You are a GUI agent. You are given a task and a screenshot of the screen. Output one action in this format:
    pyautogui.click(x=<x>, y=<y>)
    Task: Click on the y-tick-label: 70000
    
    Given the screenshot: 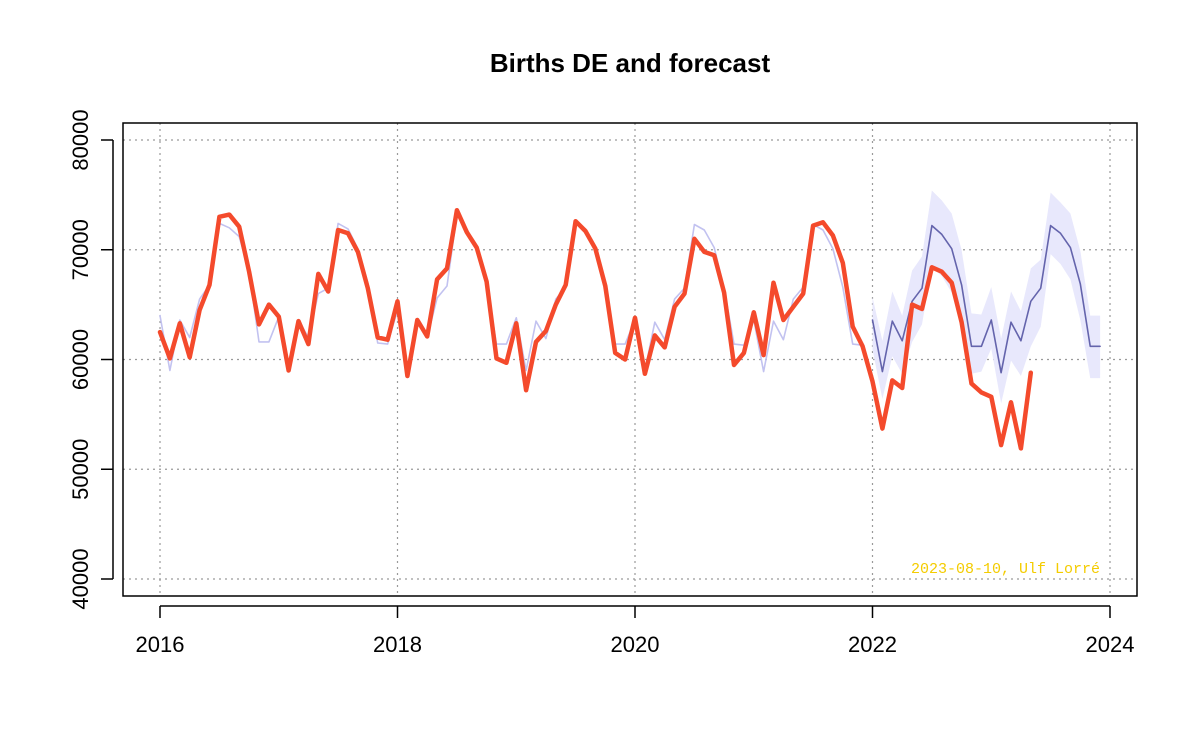 What is the action you would take?
    pyautogui.click(x=80, y=249)
    